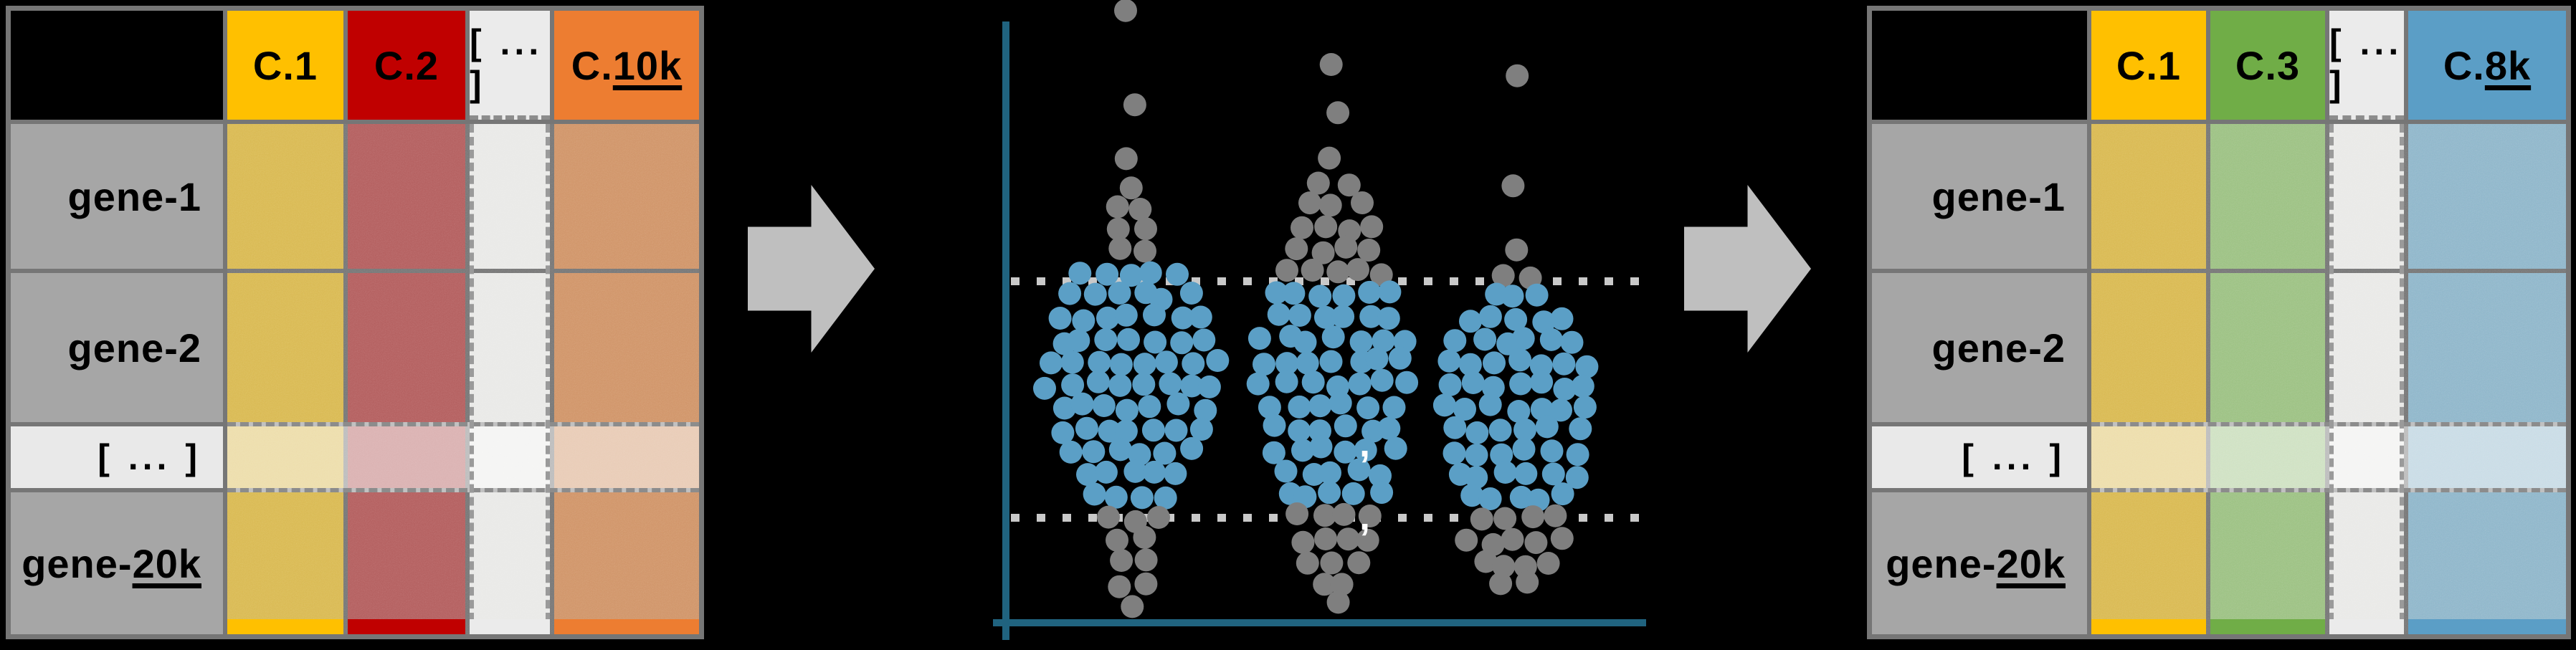  I want to click on ellipsis-column-overlay, so click(510, 379).